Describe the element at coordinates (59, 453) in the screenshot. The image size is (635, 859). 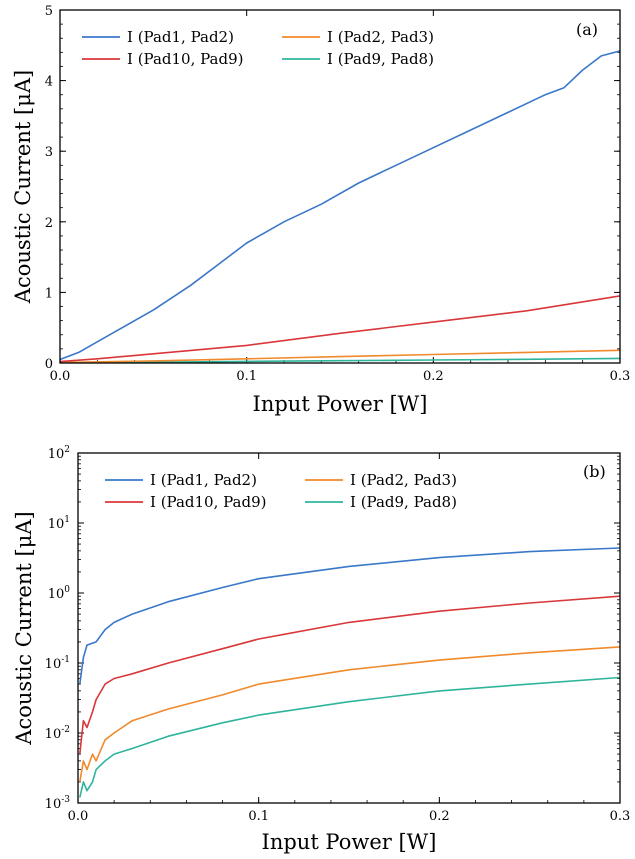
I see `y-tick-label: 10²` at that location.